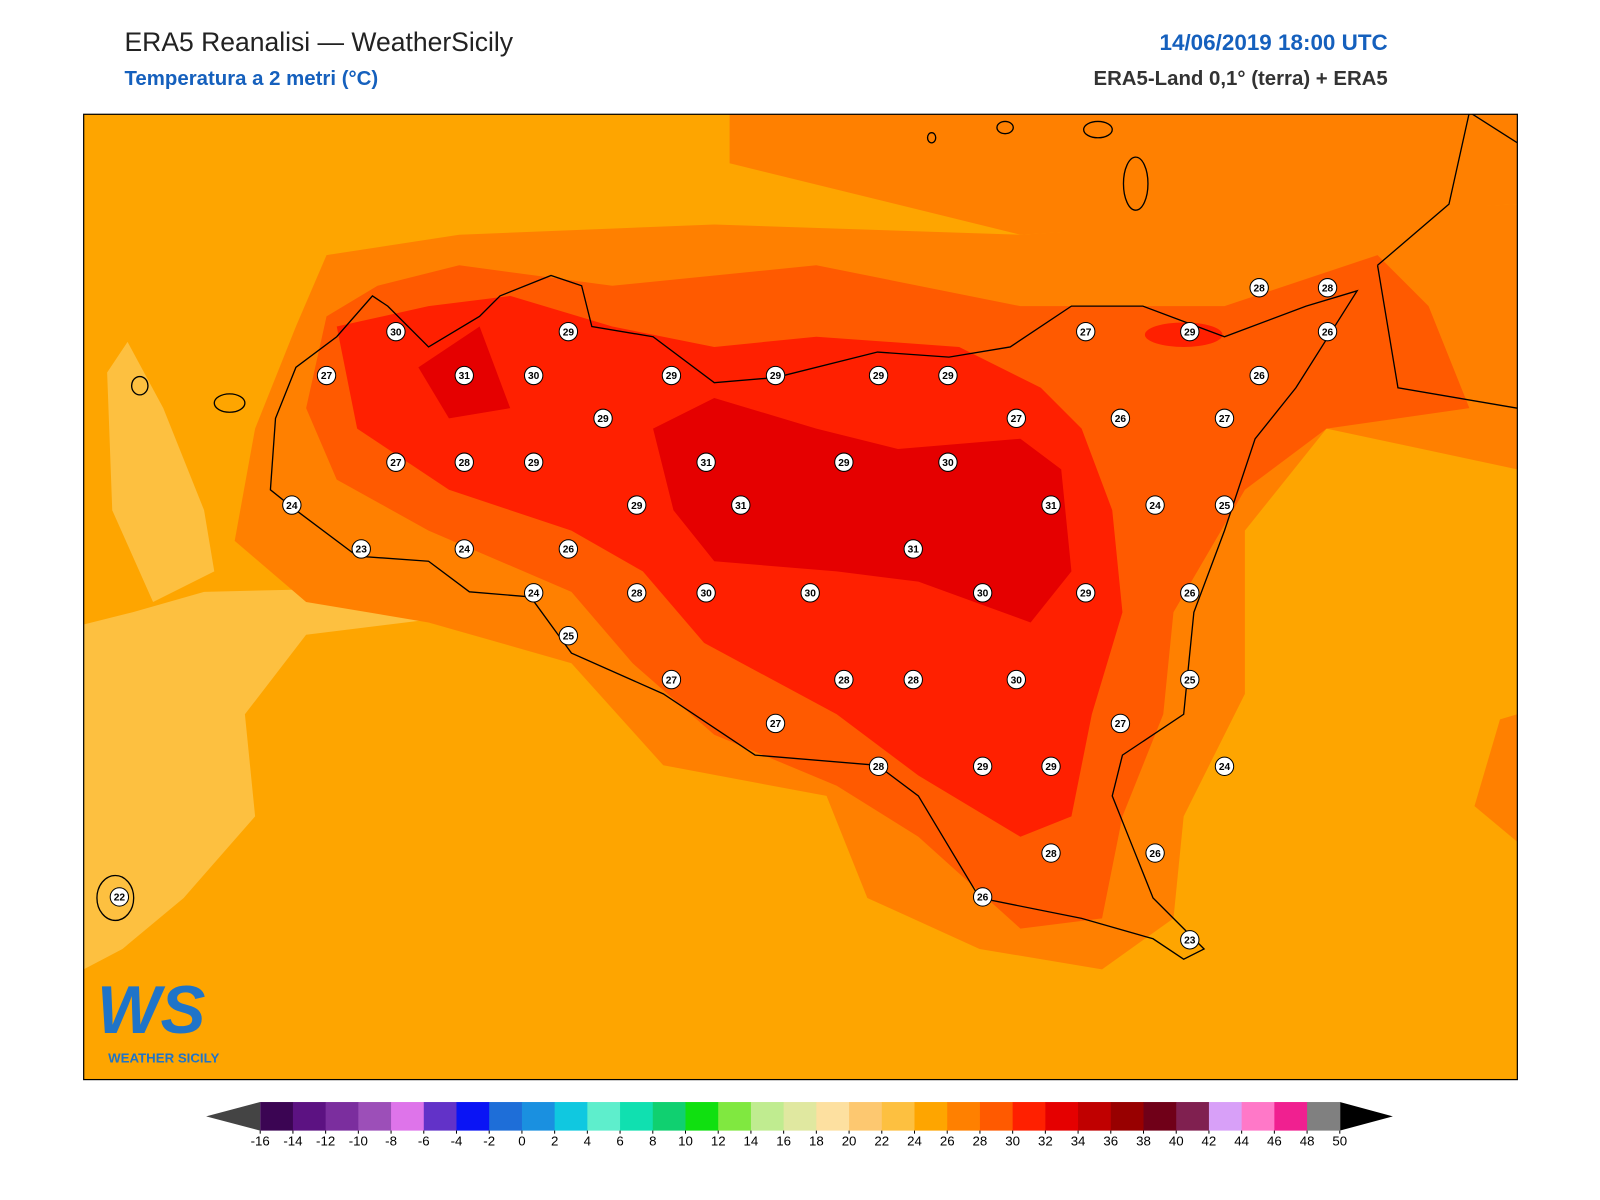 The image size is (1600, 1200). What do you see at coordinates (1190, 940) in the screenshot?
I see `station: 23` at bounding box center [1190, 940].